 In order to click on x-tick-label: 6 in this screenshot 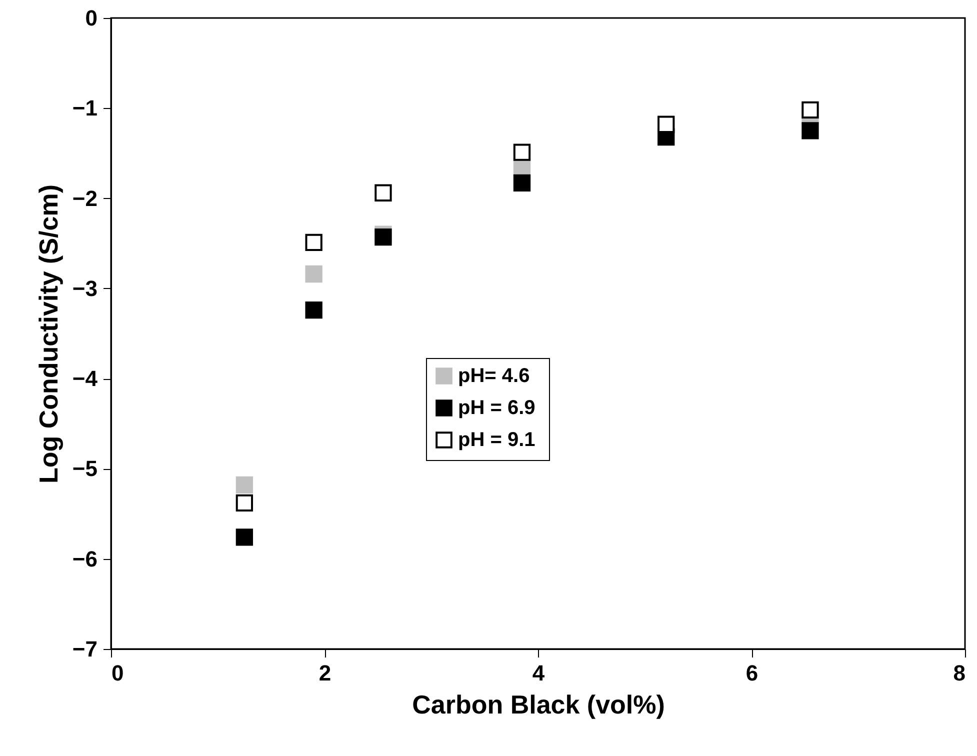, I will do `click(752, 673)`.